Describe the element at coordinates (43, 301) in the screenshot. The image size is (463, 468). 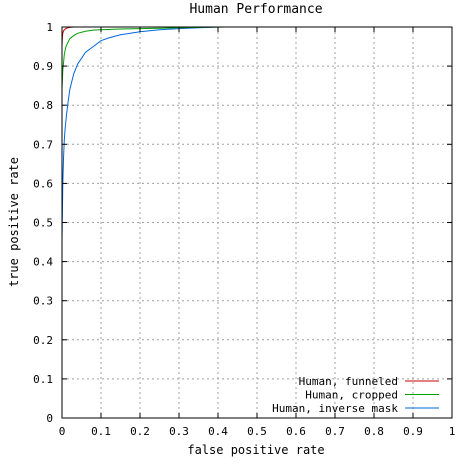
I see `y-tick-label: 0.3` at that location.